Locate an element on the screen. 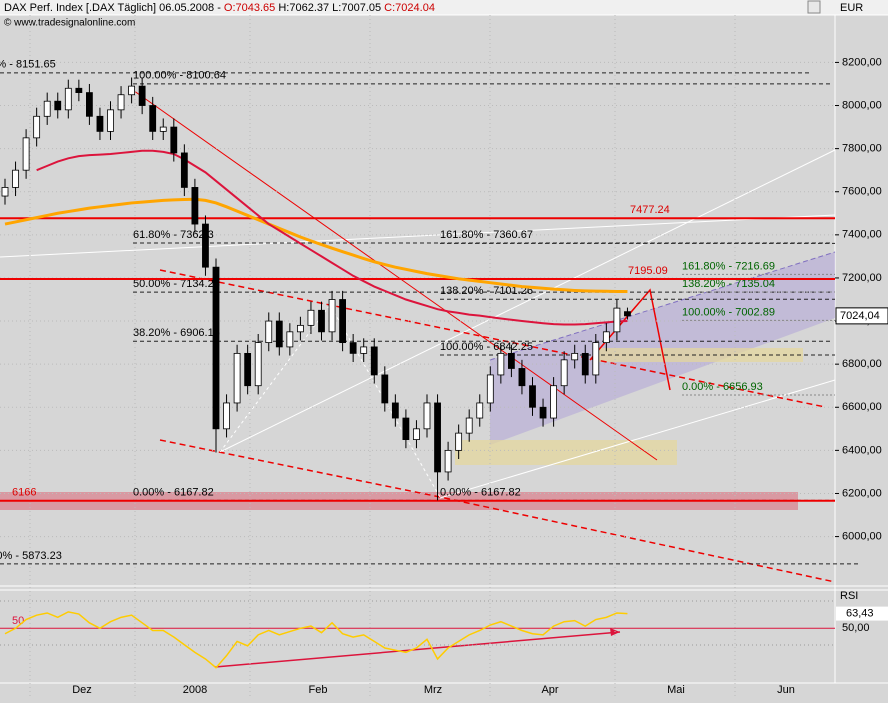  level-label: 138.20% - 7101.26 is located at coordinates (486, 291).